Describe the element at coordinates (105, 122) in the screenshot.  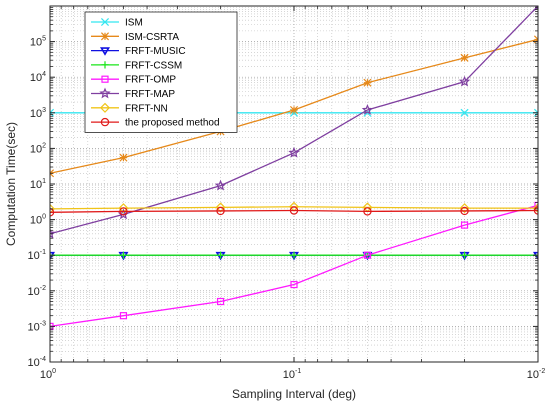
I see `legend-marker-the-proposed-method` at that location.